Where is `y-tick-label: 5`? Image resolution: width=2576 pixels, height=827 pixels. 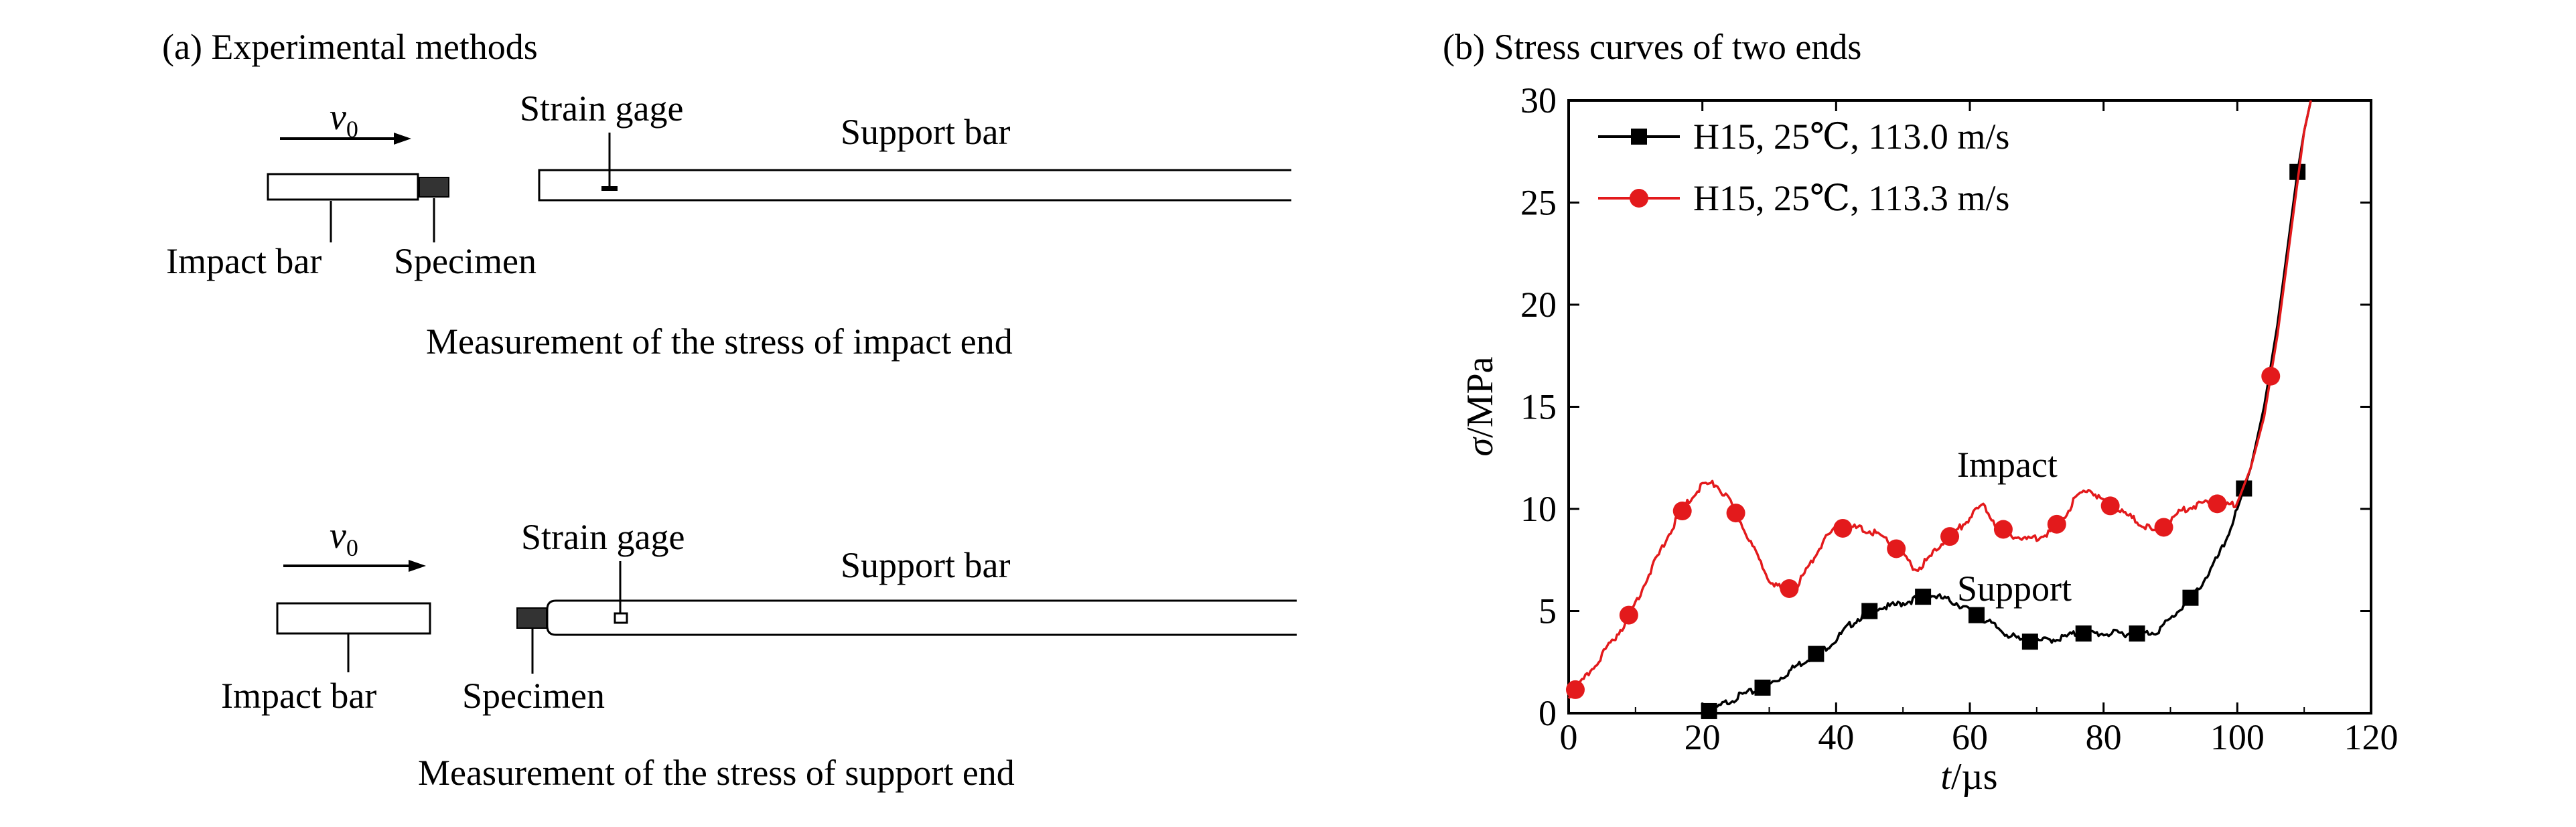
y-tick-label: 5 is located at coordinates (1548, 611).